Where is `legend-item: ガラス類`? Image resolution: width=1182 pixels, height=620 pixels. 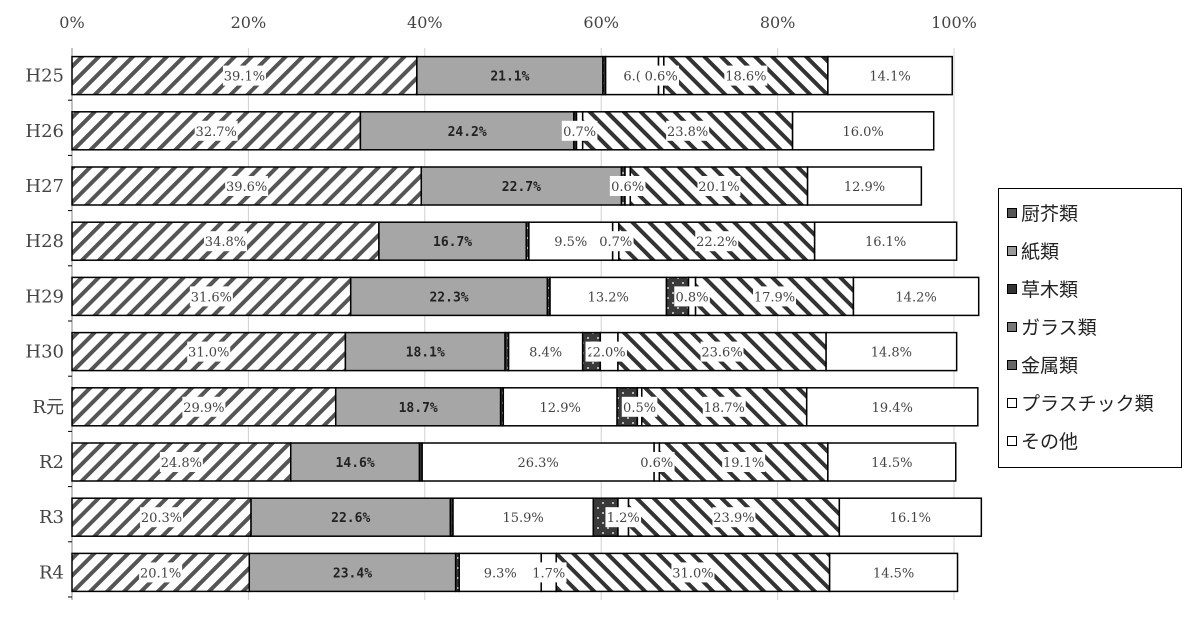
legend-item: ガラス類 is located at coordinates (1052, 326).